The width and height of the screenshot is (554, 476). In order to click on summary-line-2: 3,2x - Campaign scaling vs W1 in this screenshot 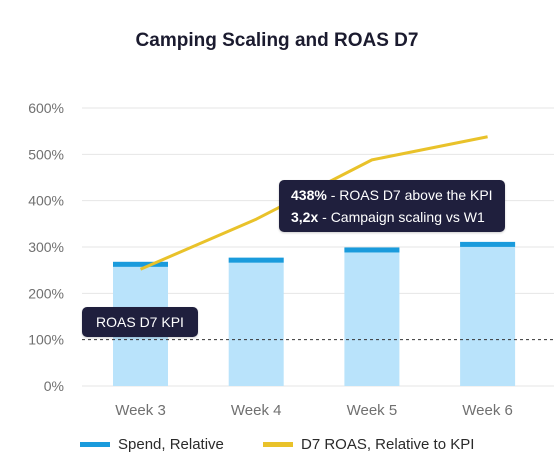, I will do `click(392, 217)`.